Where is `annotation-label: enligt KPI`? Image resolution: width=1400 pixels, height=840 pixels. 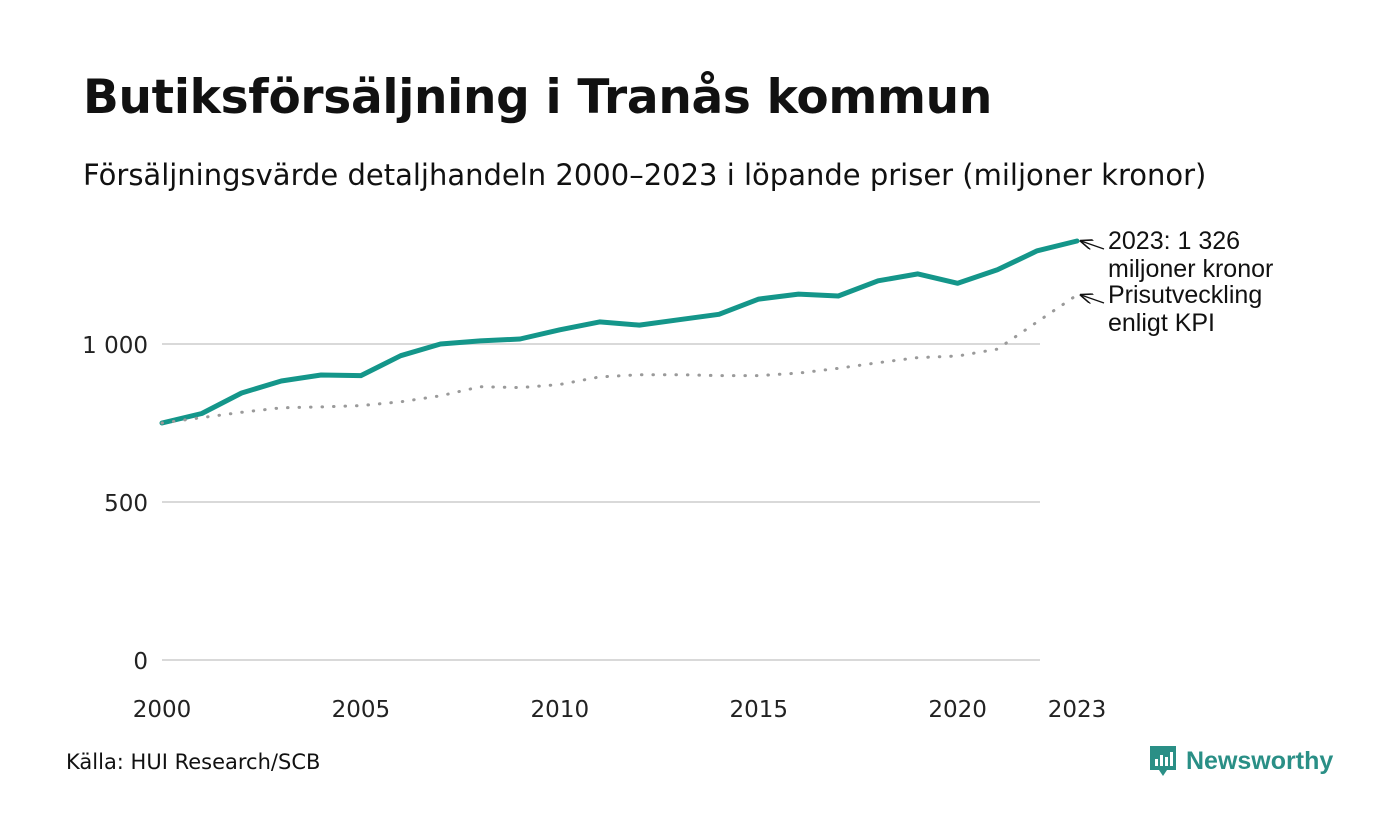
annotation-label: enligt KPI is located at coordinates (1161, 323).